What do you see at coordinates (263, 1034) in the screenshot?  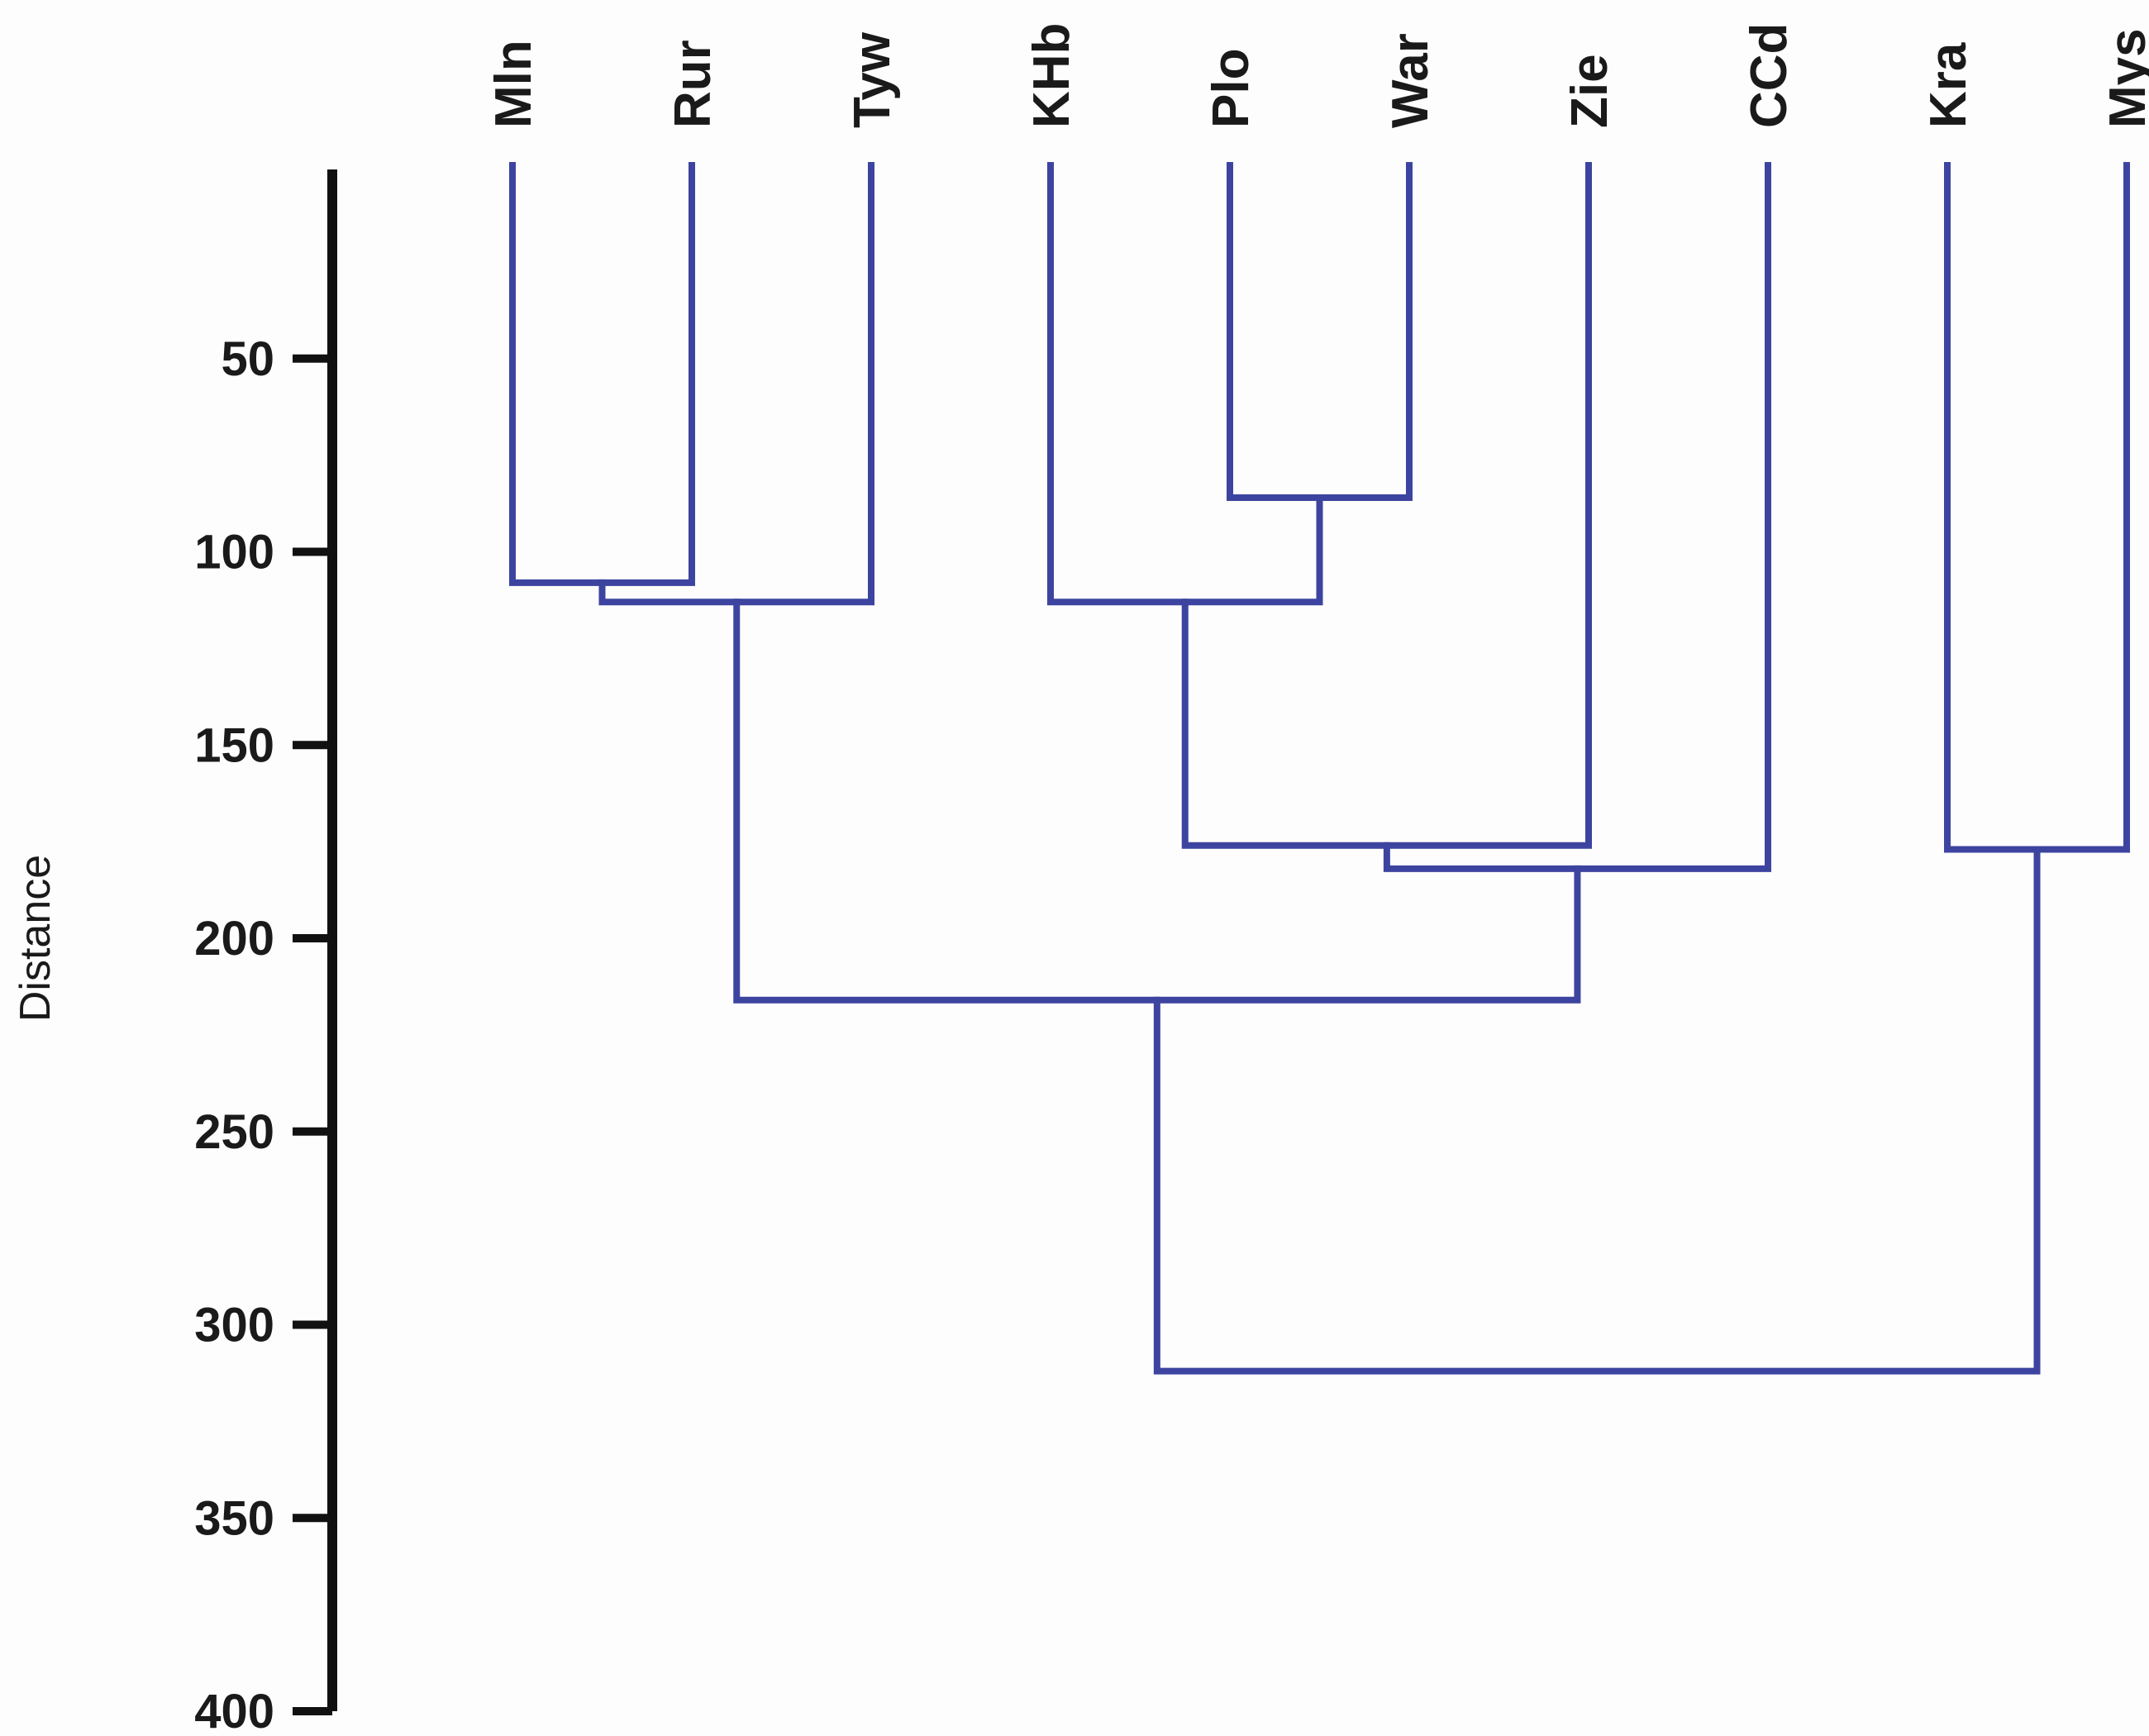 I see `y-axis-ticks: 50 100 150 200 250 300 350 400` at bounding box center [263, 1034].